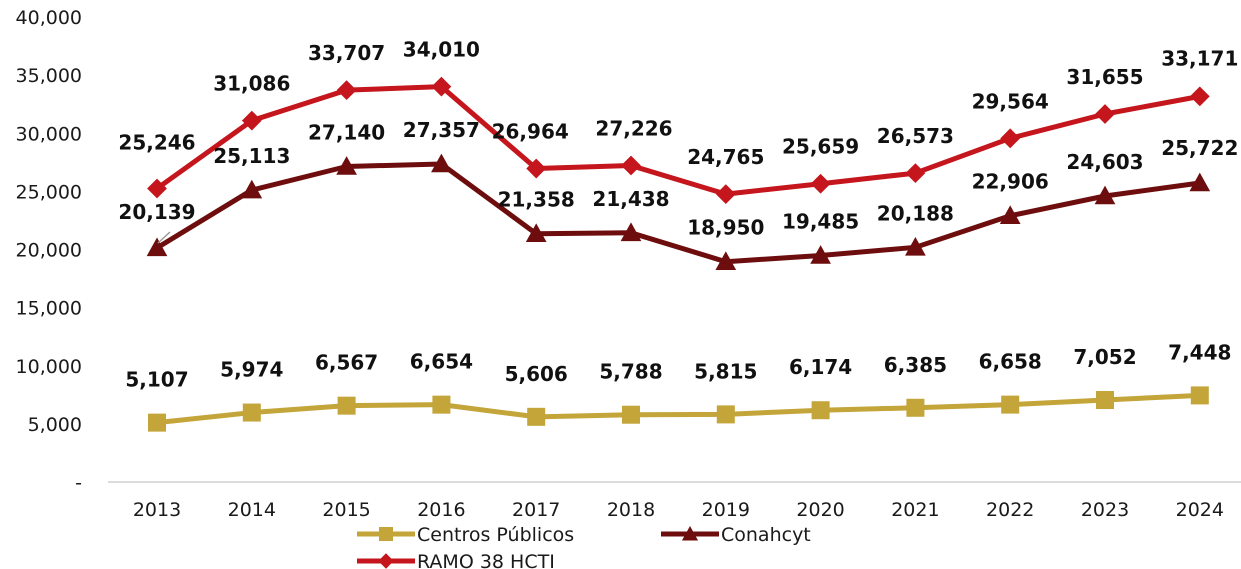  Describe the element at coordinates (915, 365) in the screenshot. I see `data-label: 6,385` at that location.